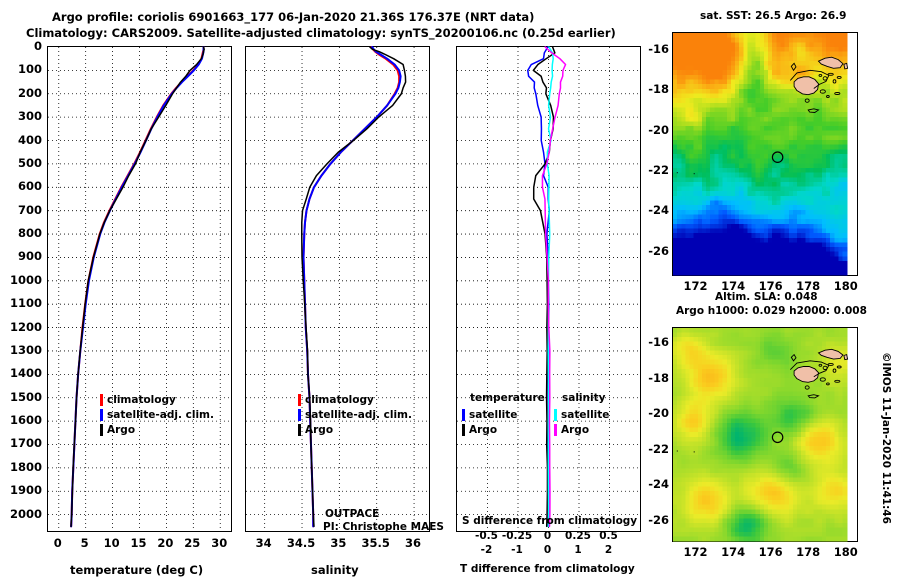 The height and width of the screenshot is (580, 900). What do you see at coordinates (383, 527) in the screenshot?
I see `pi-annotation: PI: Christophe MAES` at bounding box center [383, 527].